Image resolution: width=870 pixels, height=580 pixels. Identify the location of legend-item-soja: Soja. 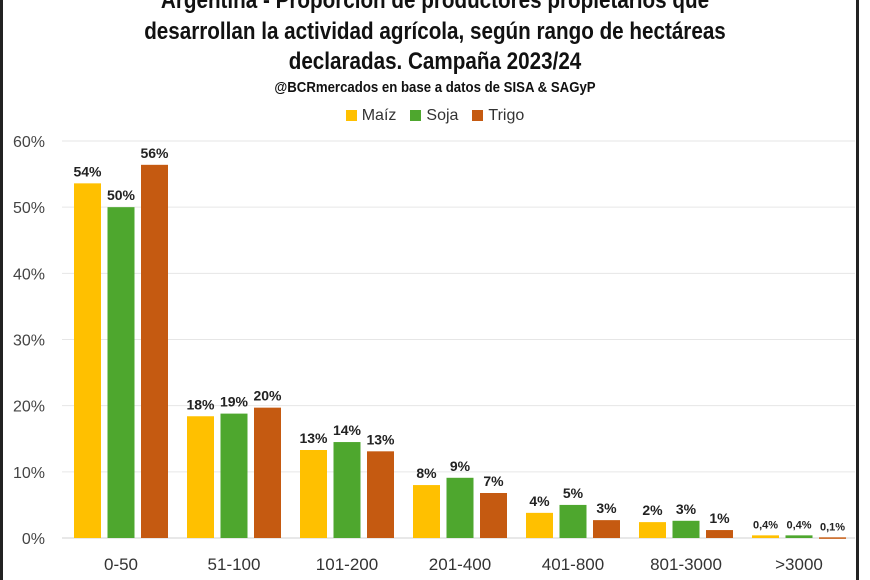
(434, 116).